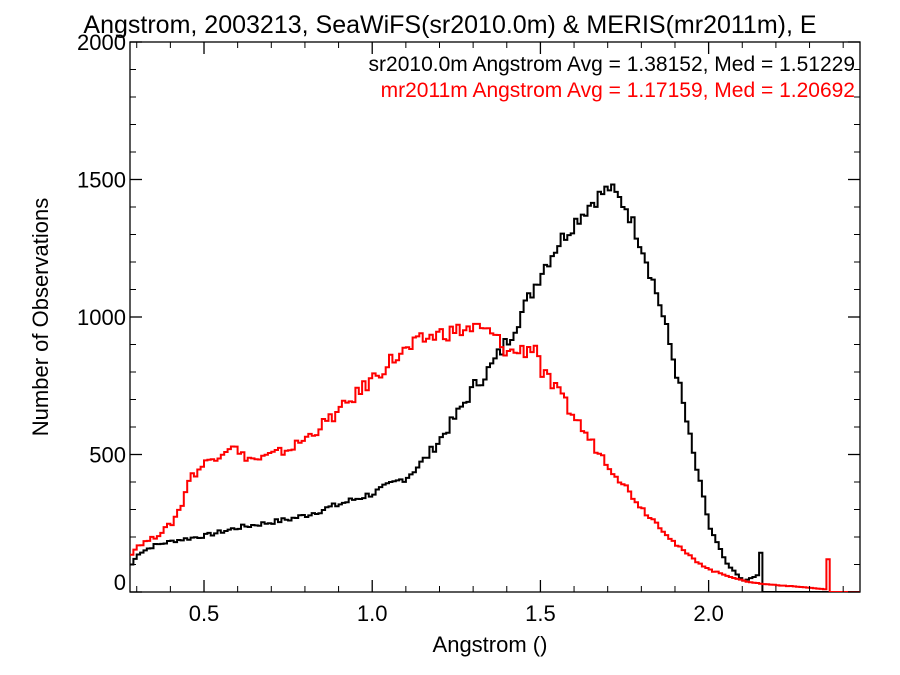 The image size is (900, 675). What do you see at coordinates (204, 613) in the screenshot?
I see `x-tick-label: 0.5` at bounding box center [204, 613].